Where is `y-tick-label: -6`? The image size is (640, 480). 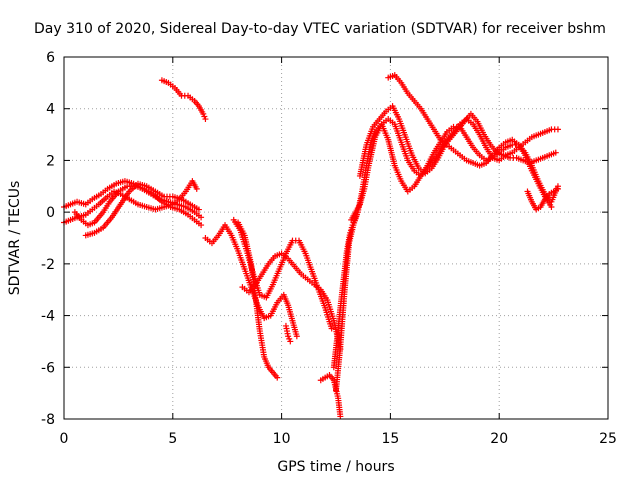 y-tick-label: -6 is located at coordinates (48, 368).